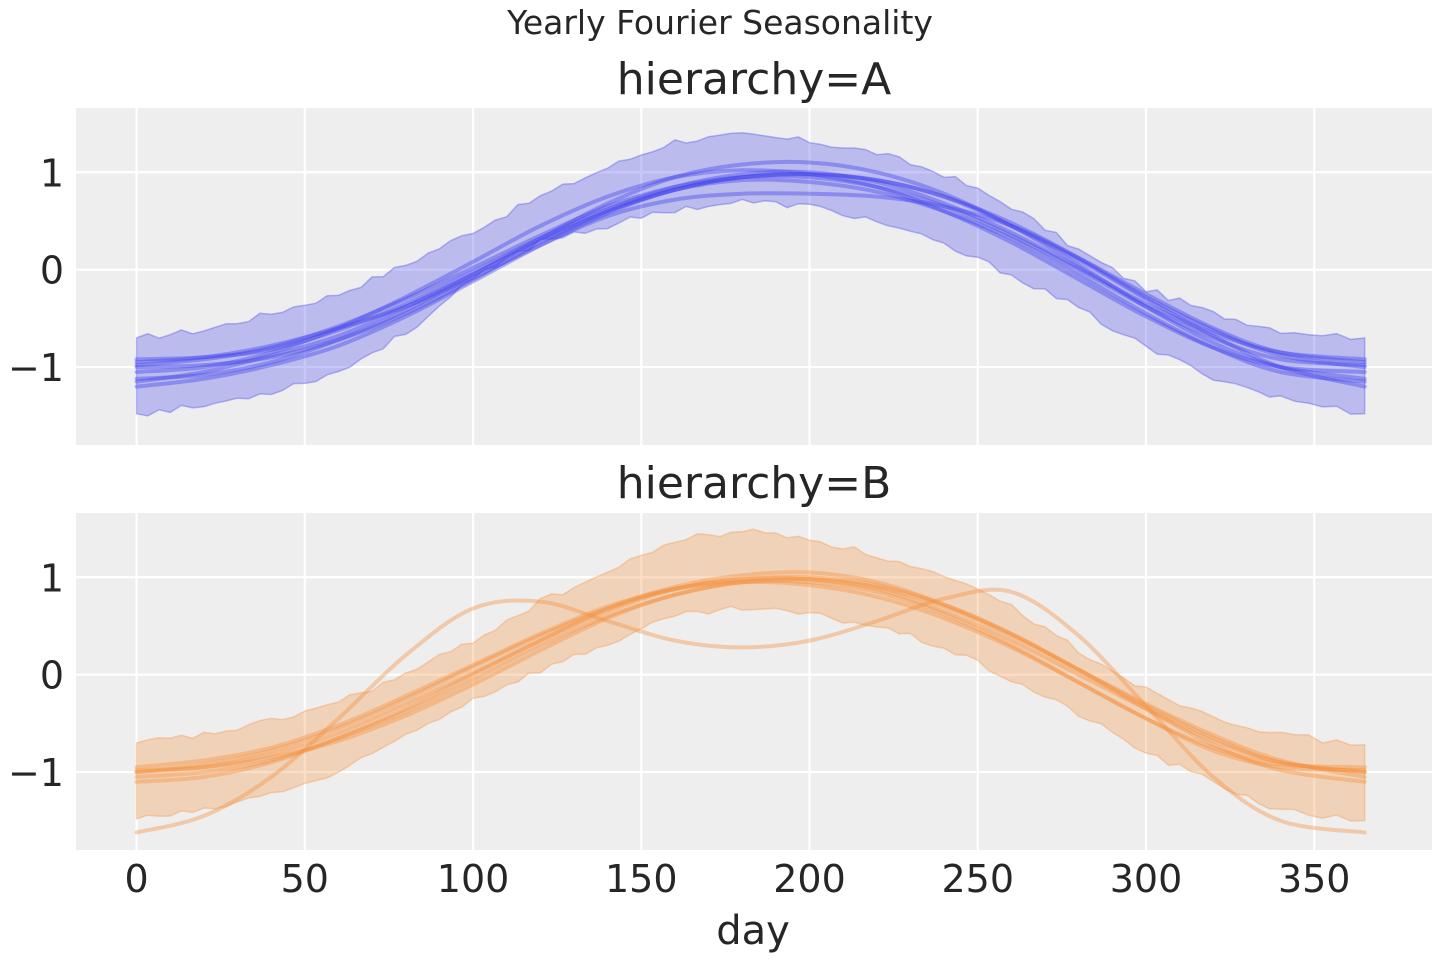 The image size is (1440, 960). I want to click on panel-b-x-tick-label-5: 250, so click(977, 879).